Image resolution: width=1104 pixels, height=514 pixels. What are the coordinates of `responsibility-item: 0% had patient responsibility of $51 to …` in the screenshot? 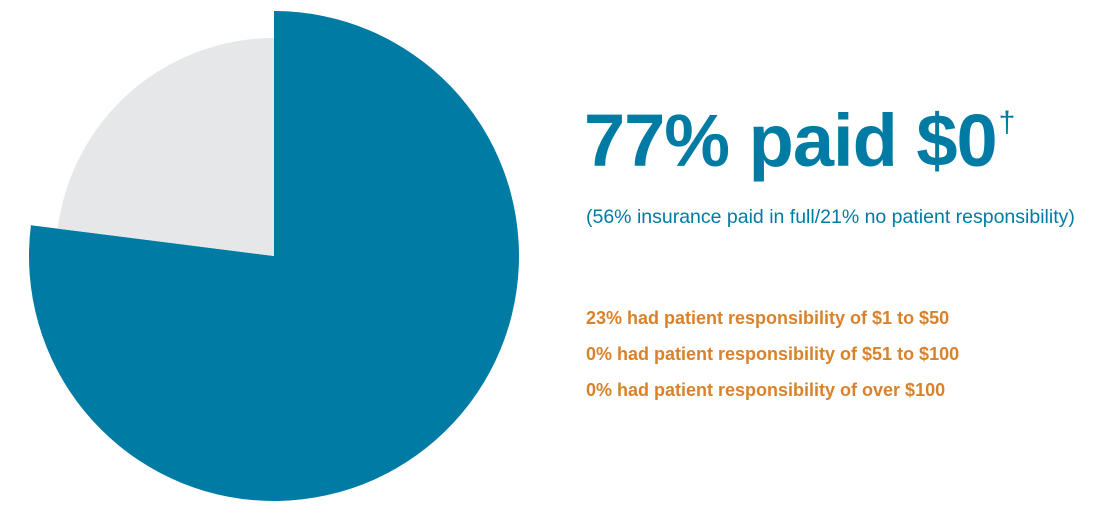 It's located at (773, 354).